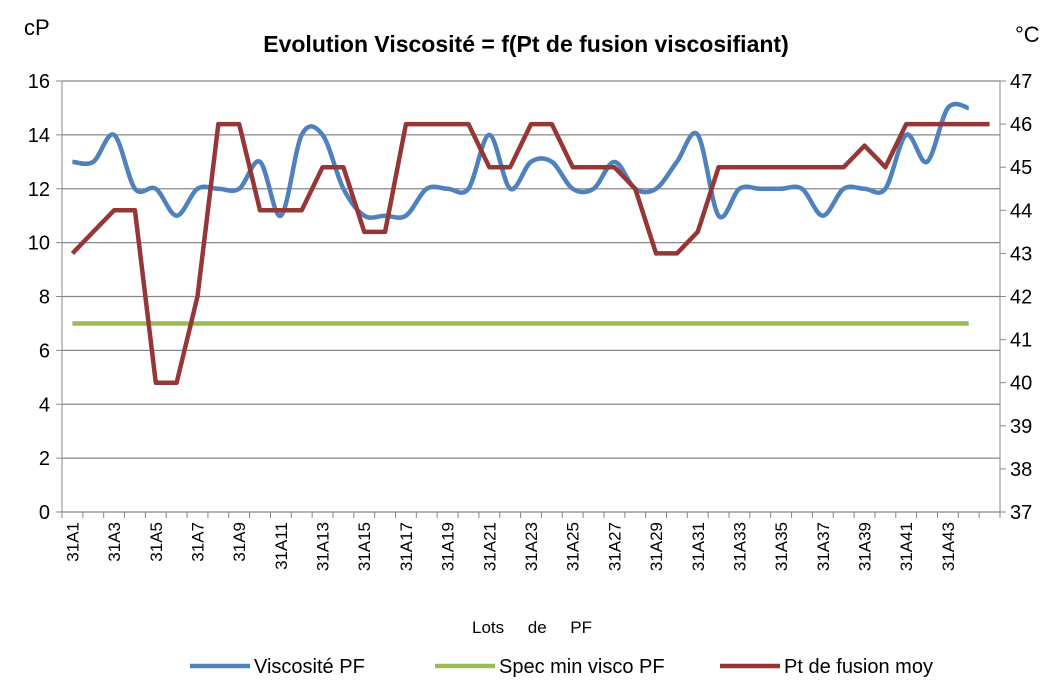 The image size is (1051, 686). Describe the element at coordinates (1021, 384) in the screenshot. I see `y2-tick-label: 40` at that location.